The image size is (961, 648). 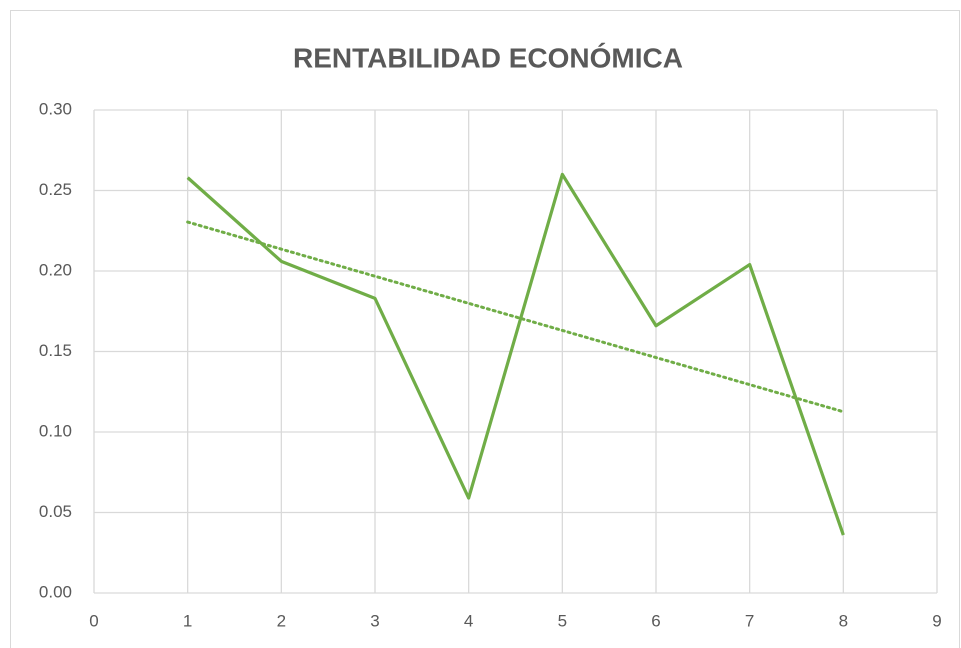 I want to click on x-tick-label: 2, so click(x=281, y=620).